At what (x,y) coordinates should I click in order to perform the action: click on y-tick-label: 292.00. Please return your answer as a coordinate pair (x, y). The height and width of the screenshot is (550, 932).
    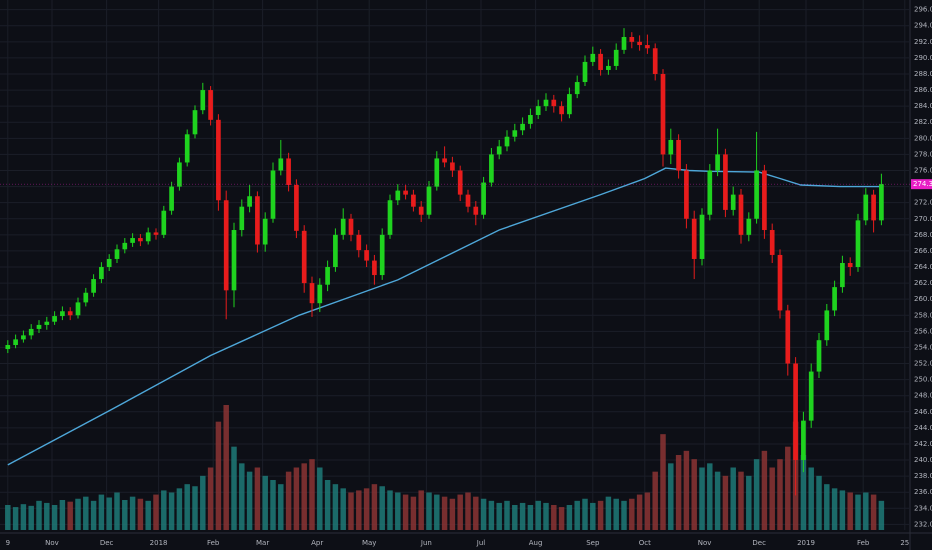
    Looking at the image, I should click on (923, 42).